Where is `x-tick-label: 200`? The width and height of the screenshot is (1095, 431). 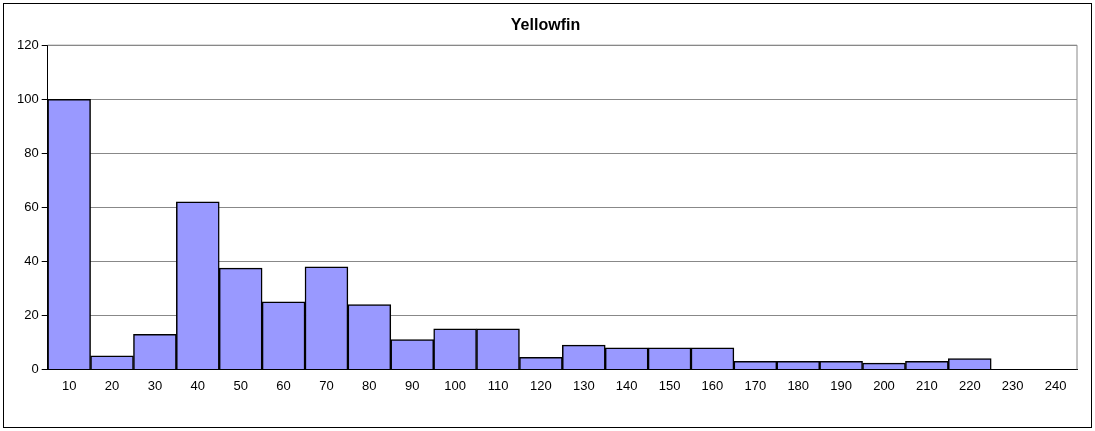
x-tick-label: 200 is located at coordinates (884, 385).